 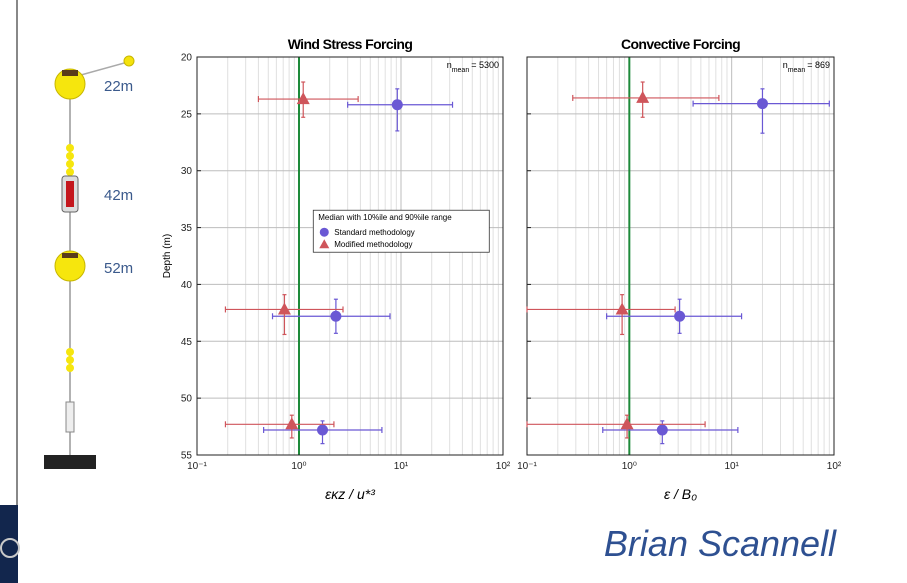 What do you see at coordinates (187, 114) in the screenshot?
I see `y-tick-label: 25` at bounding box center [187, 114].